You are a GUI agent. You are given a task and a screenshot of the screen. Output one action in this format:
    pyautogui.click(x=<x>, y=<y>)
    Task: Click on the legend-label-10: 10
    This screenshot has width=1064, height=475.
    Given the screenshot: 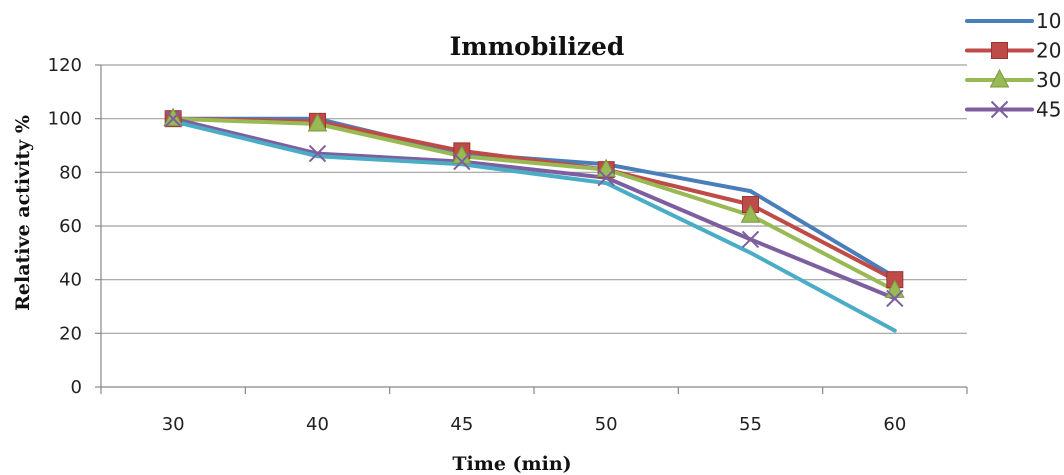 What is the action you would take?
    pyautogui.click(x=1048, y=21)
    